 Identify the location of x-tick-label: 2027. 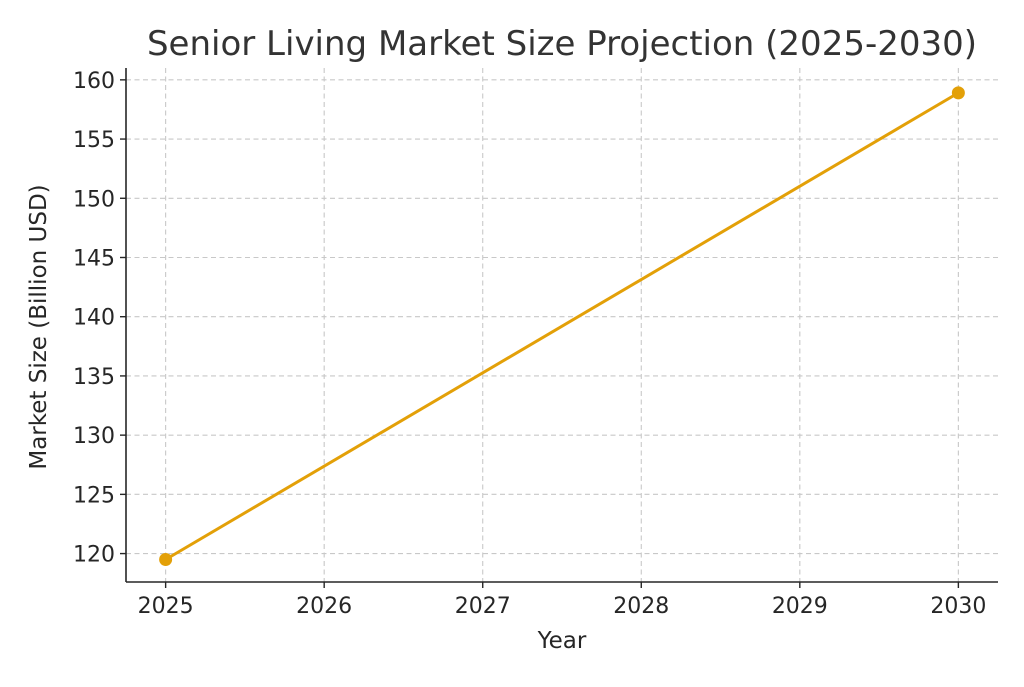
(483, 606).